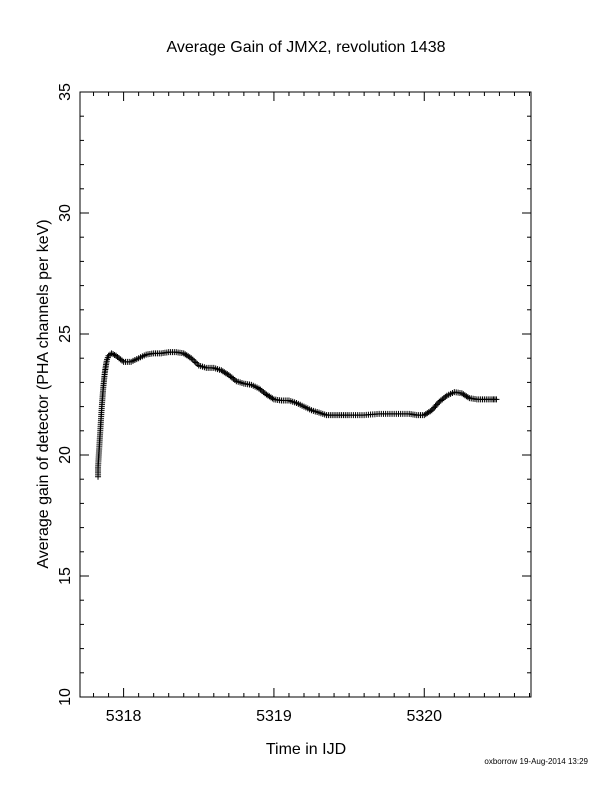 The image size is (612, 792). I want to click on x-axis-label: Time in IJD, so click(306, 749).